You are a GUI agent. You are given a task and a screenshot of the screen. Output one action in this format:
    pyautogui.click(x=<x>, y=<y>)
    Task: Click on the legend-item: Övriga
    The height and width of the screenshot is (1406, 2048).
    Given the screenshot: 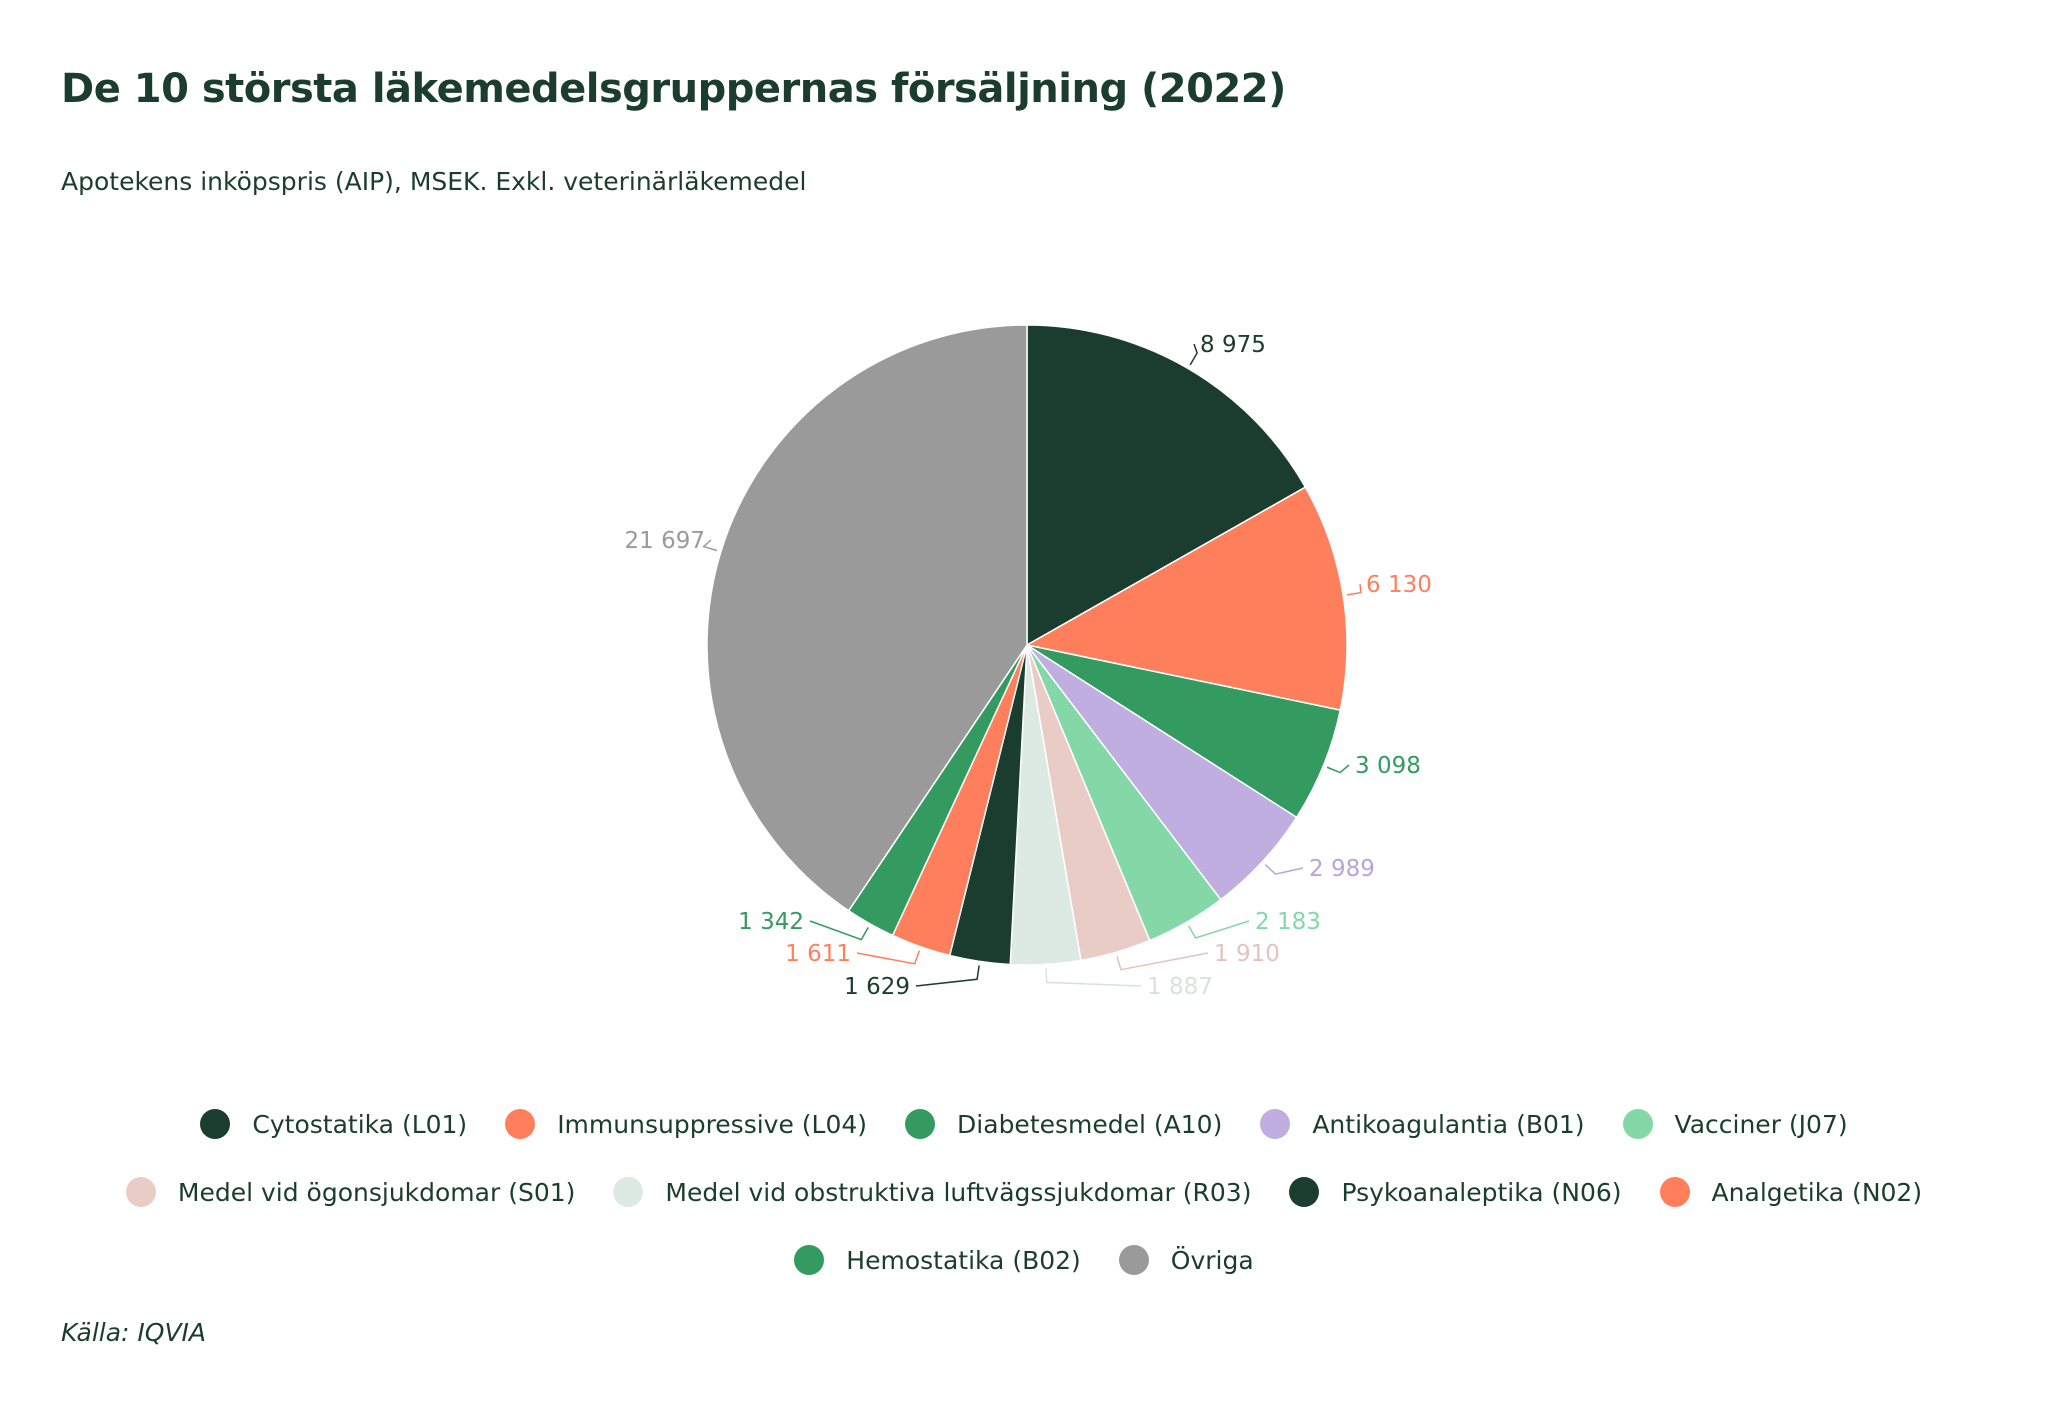 What is the action you would take?
    pyautogui.click(x=1186, y=1260)
    